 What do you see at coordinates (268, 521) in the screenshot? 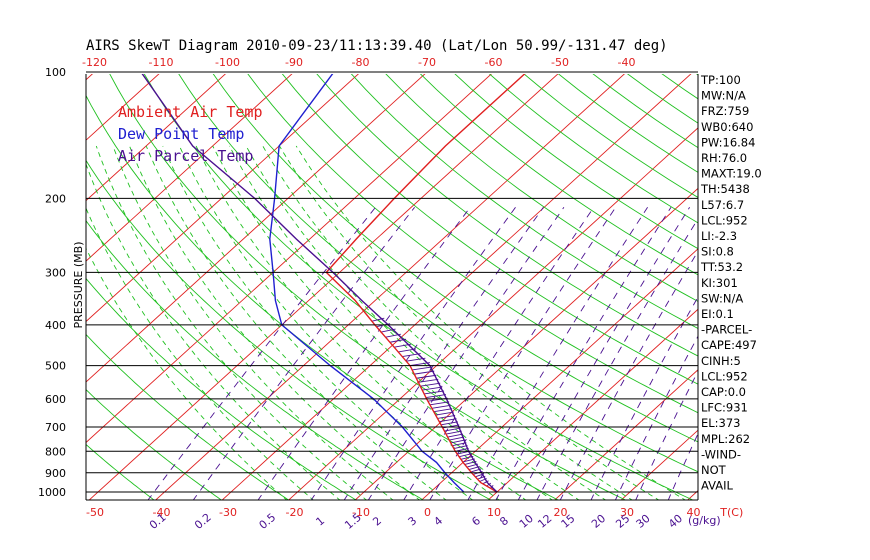
I see `mixing-ratio-label: 0.5` at bounding box center [268, 521].